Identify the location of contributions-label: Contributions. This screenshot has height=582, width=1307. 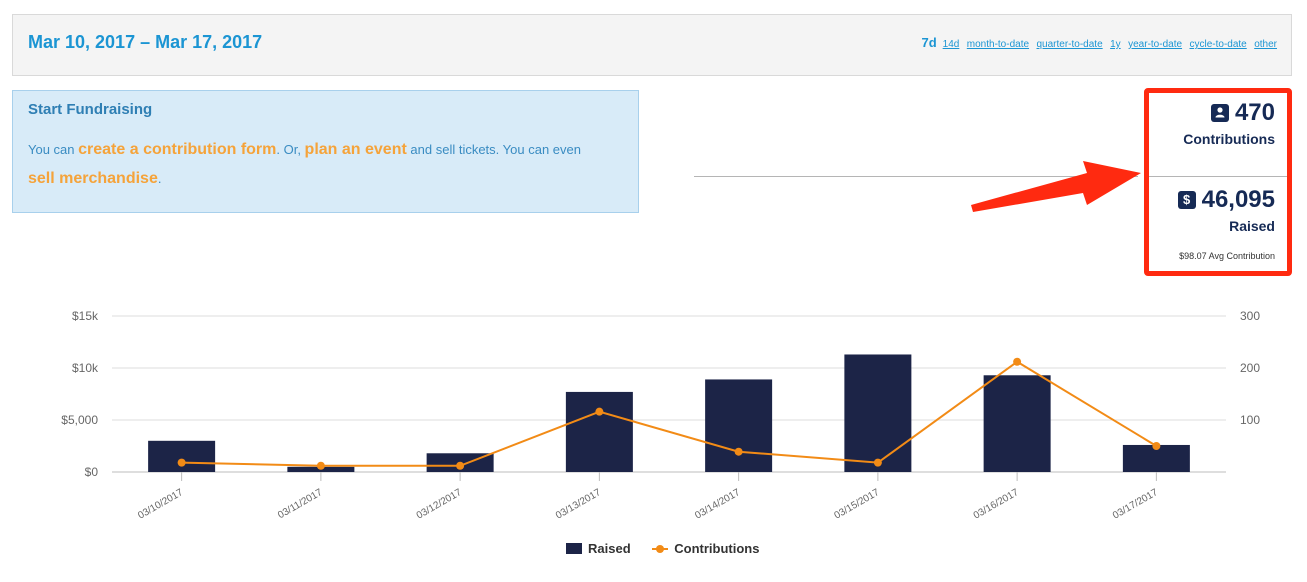
(1229, 139).